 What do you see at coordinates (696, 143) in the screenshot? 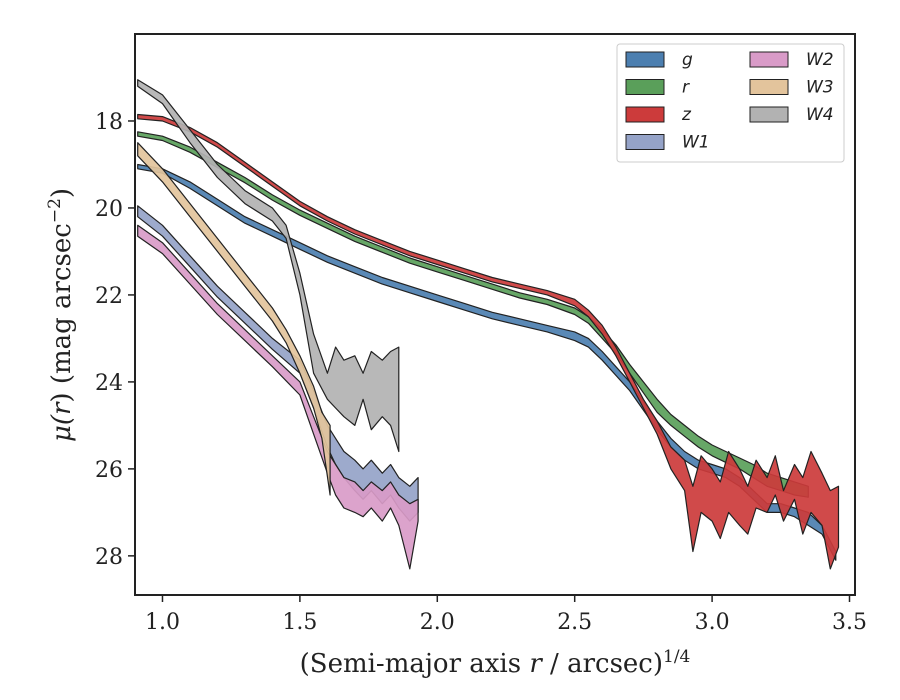
I see `legend-label-w1: W1` at bounding box center [696, 143].